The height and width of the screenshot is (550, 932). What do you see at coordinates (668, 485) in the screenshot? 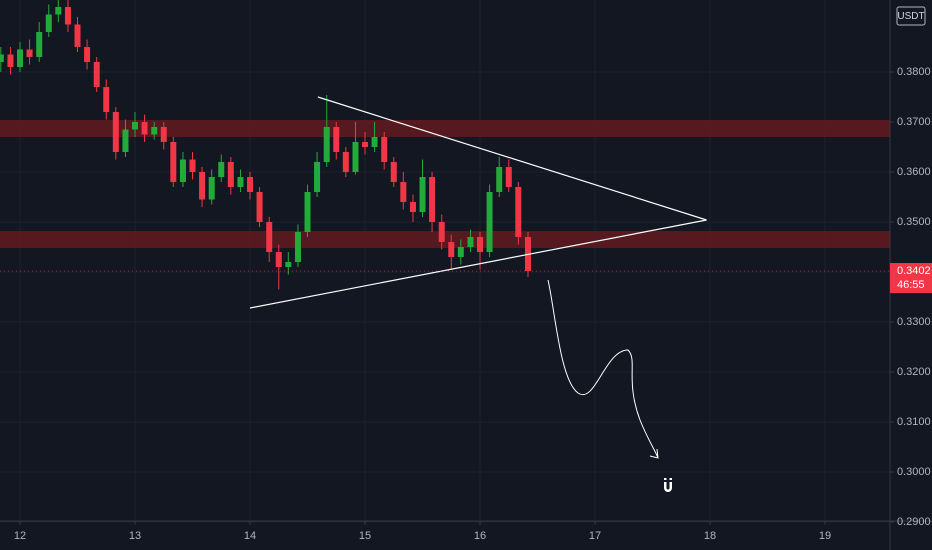
I see `magnet-icon` at bounding box center [668, 485].